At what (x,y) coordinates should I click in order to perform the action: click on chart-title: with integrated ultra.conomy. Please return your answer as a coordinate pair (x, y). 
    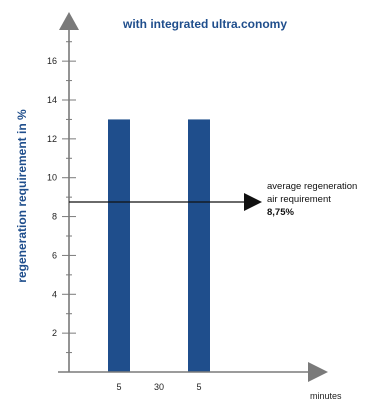
    Looking at the image, I should click on (204, 24).